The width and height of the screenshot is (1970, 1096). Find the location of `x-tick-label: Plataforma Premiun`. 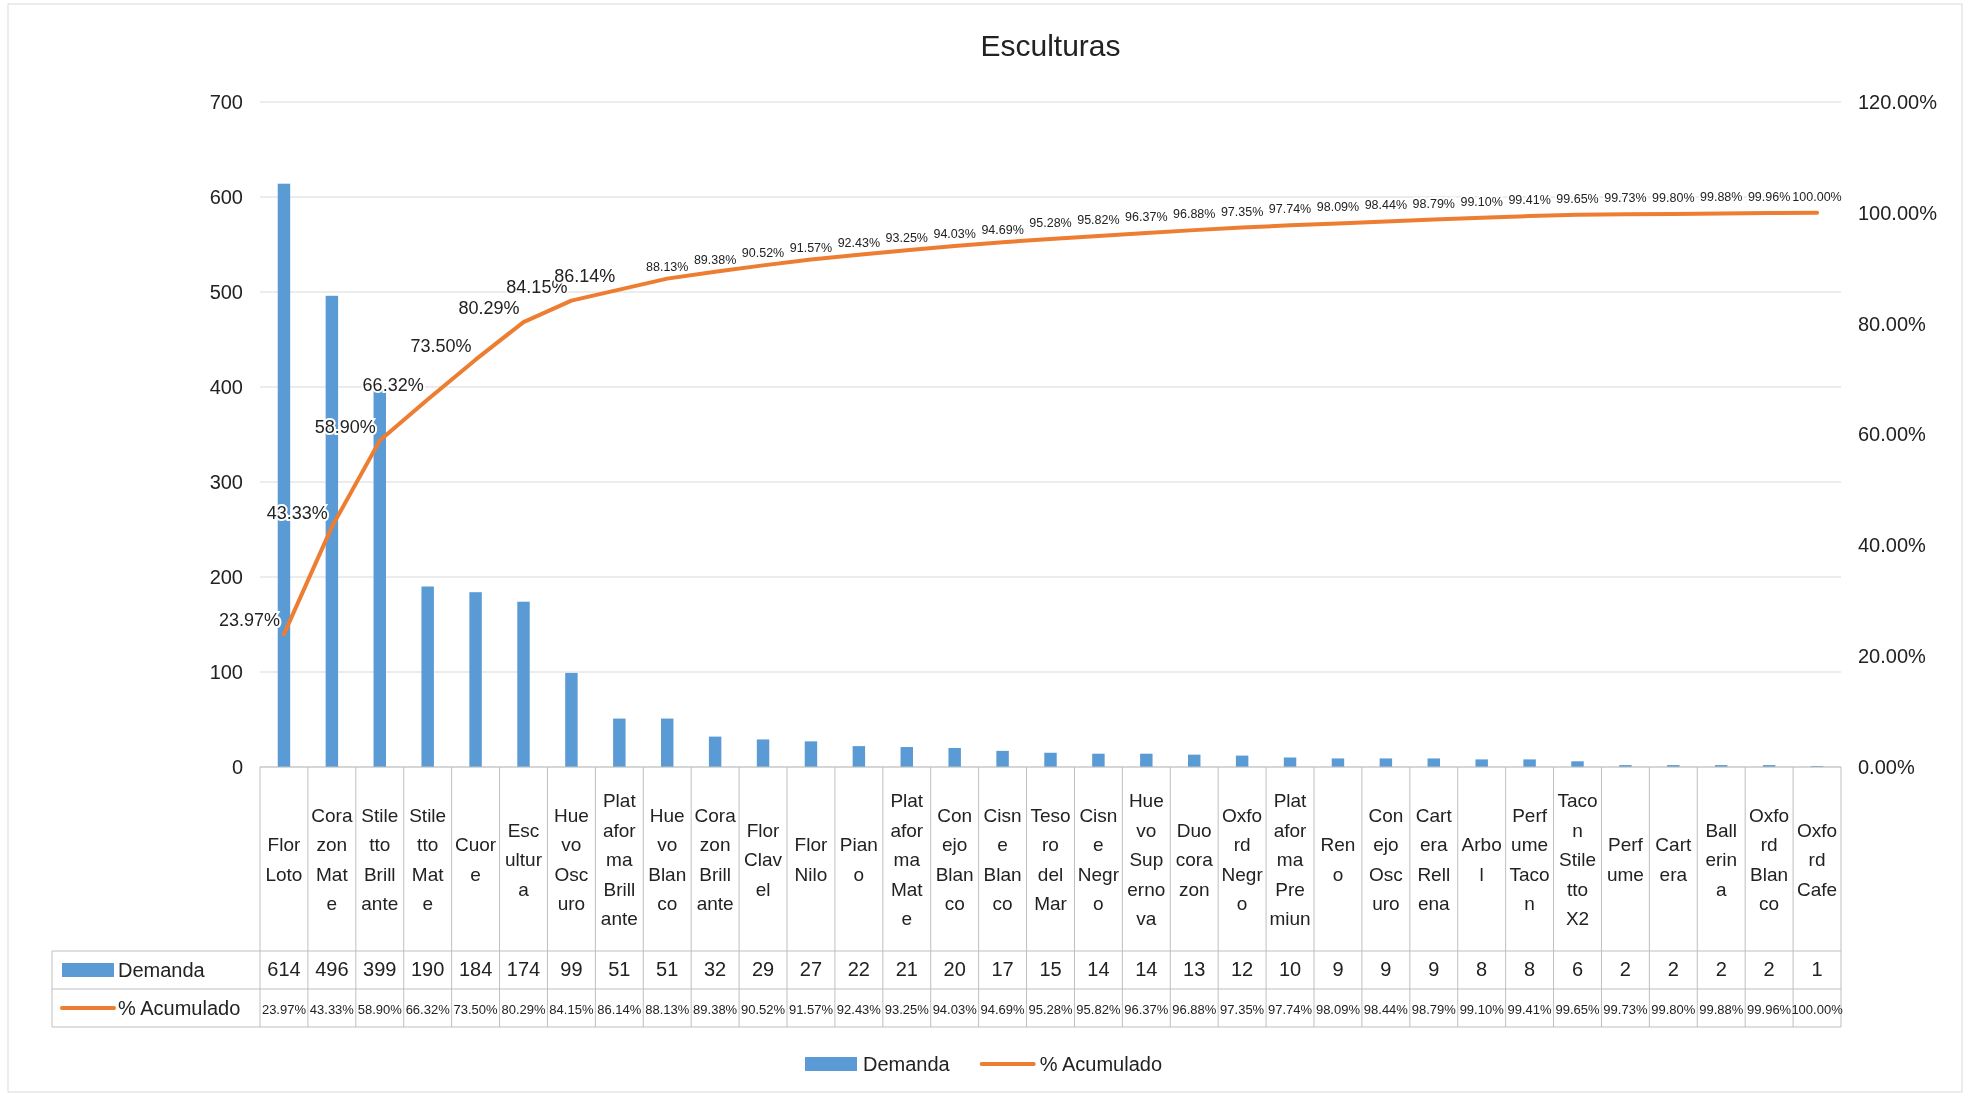

x-tick-label: Plataforma Premiun is located at coordinates (1290, 859).